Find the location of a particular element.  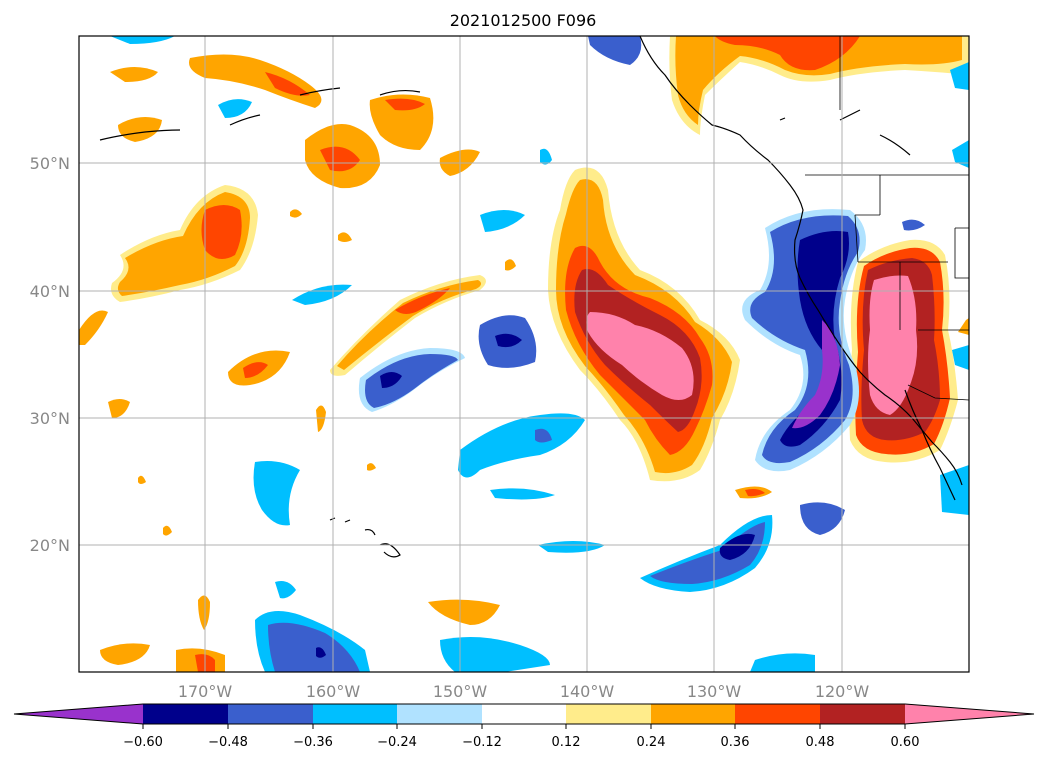

mid-neg-sky is located at coordinates (521, 445).